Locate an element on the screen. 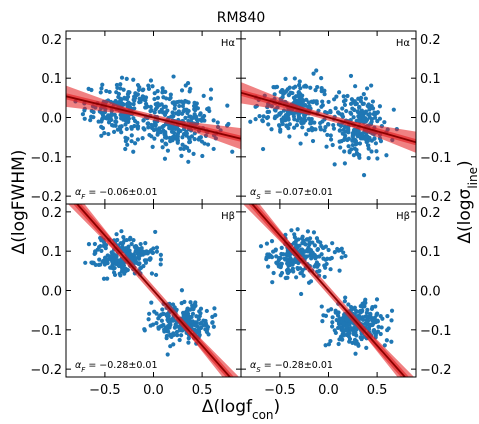 This screenshot has height=424, width=479. x-tick-label: −0.5 is located at coordinates (105, 390).